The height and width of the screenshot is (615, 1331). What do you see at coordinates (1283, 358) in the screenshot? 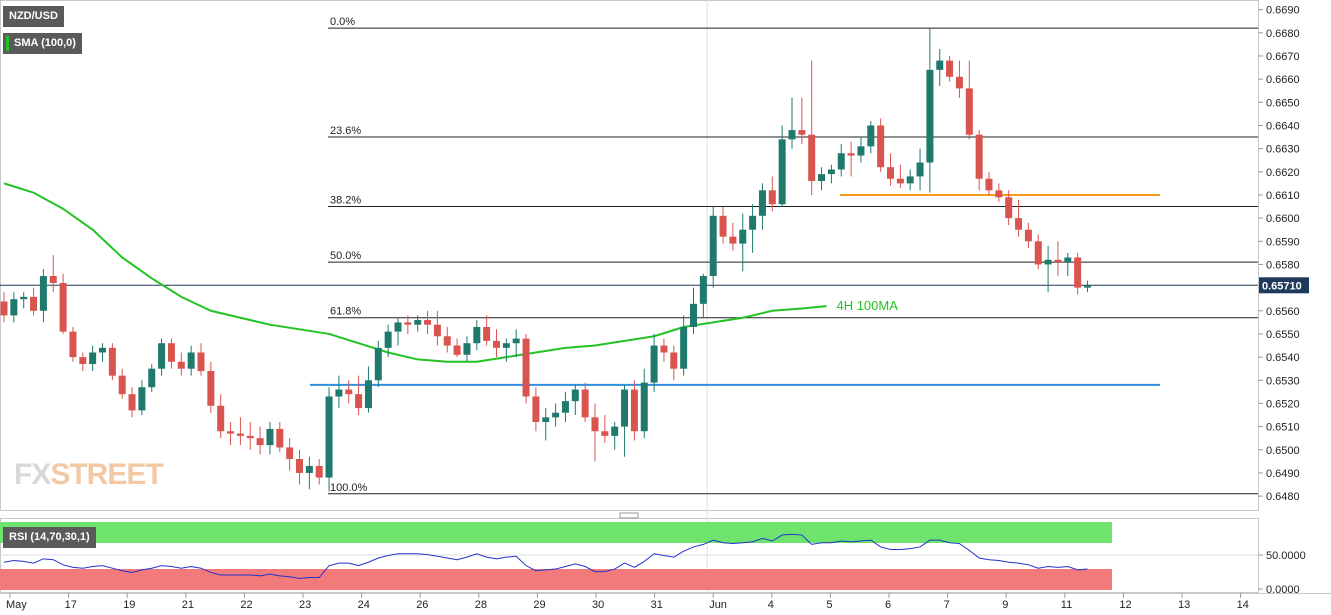
I see `y-tick-label: 0.6540` at bounding box center [1283, 358].